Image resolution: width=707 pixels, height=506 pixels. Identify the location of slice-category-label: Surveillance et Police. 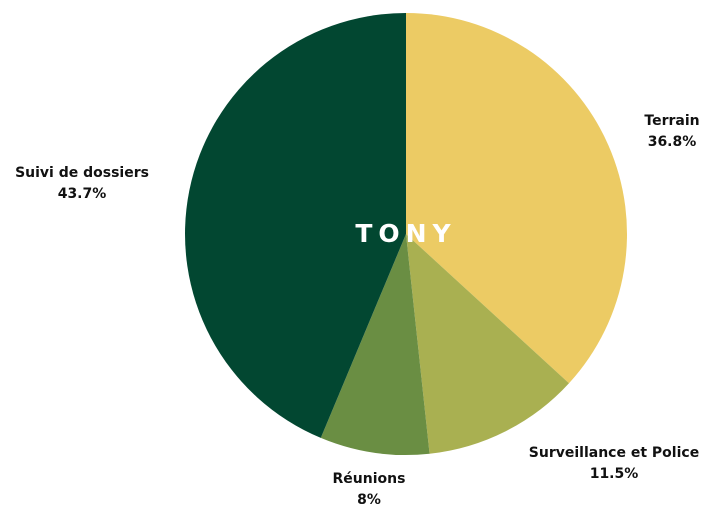
(614, 453).